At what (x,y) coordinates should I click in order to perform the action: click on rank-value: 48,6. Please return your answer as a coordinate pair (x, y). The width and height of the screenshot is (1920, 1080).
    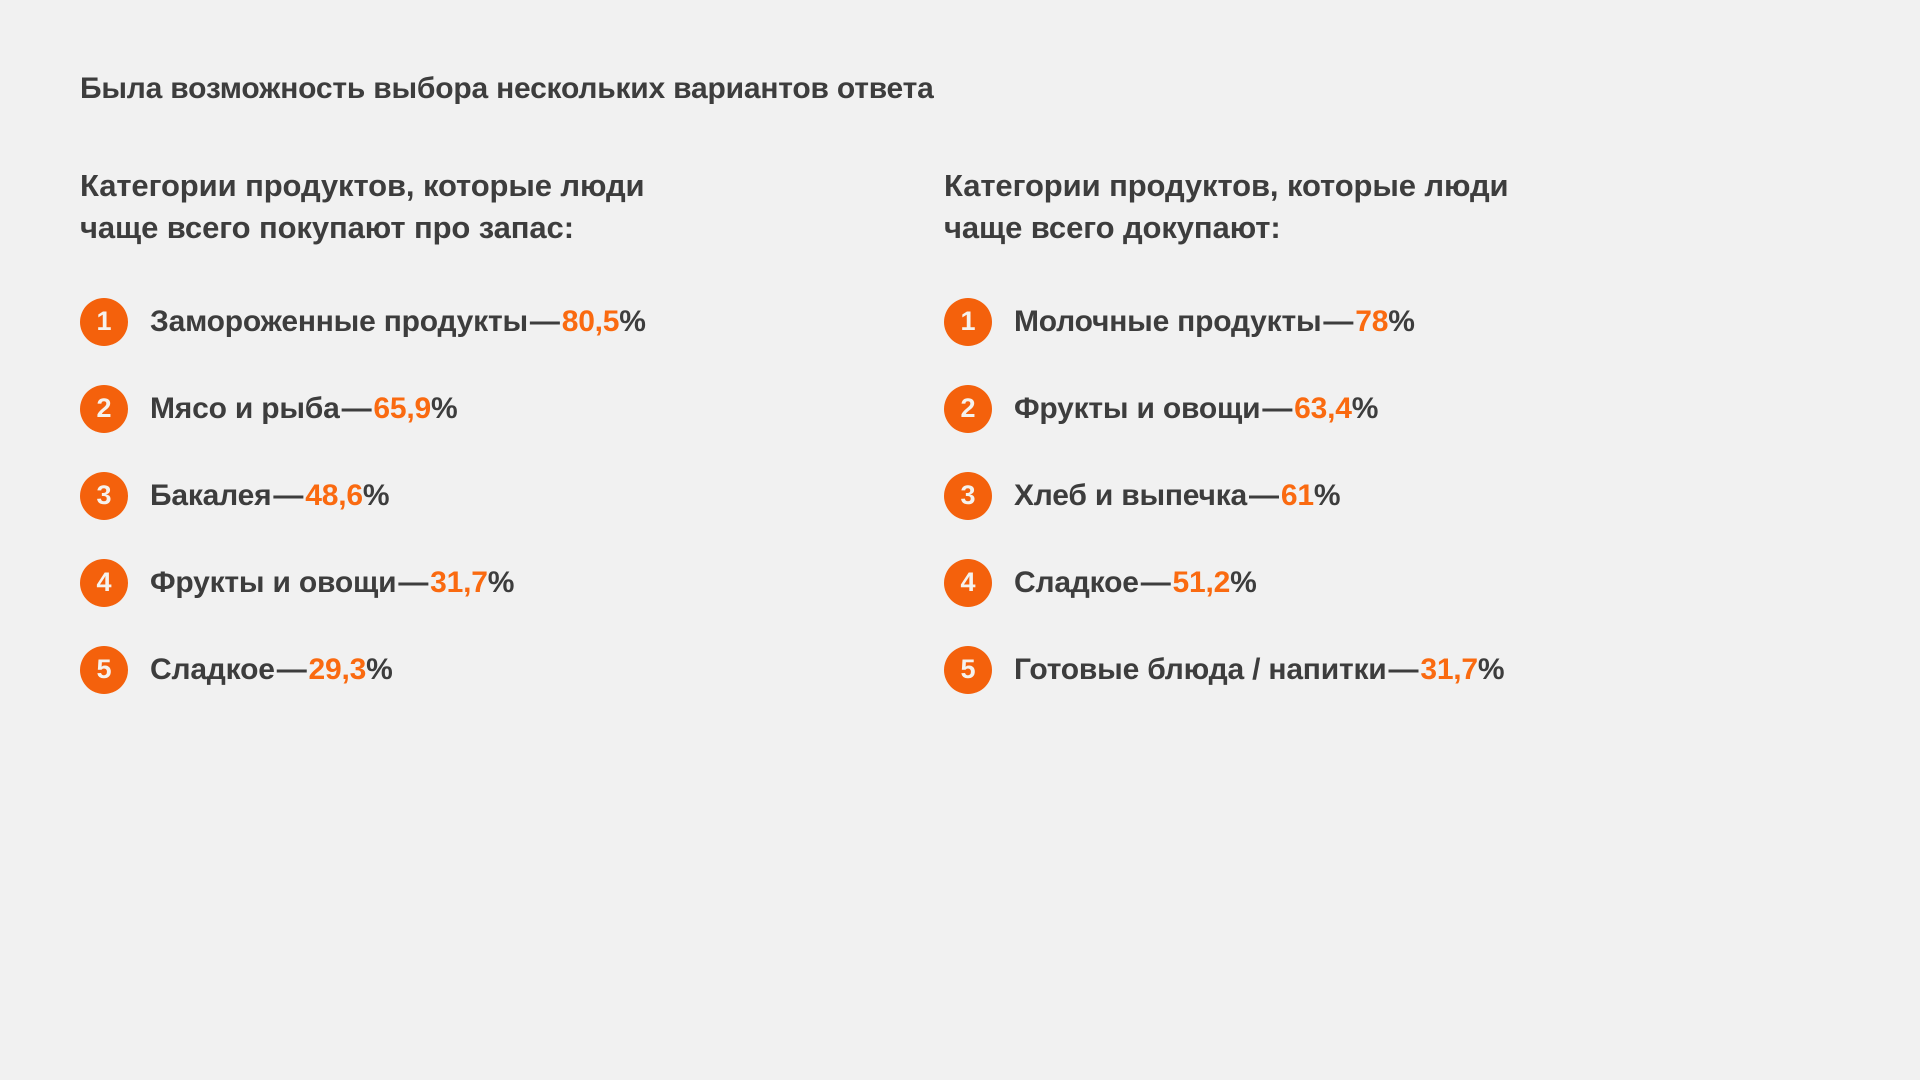
    Looking at the image, I should click on (334, 495).